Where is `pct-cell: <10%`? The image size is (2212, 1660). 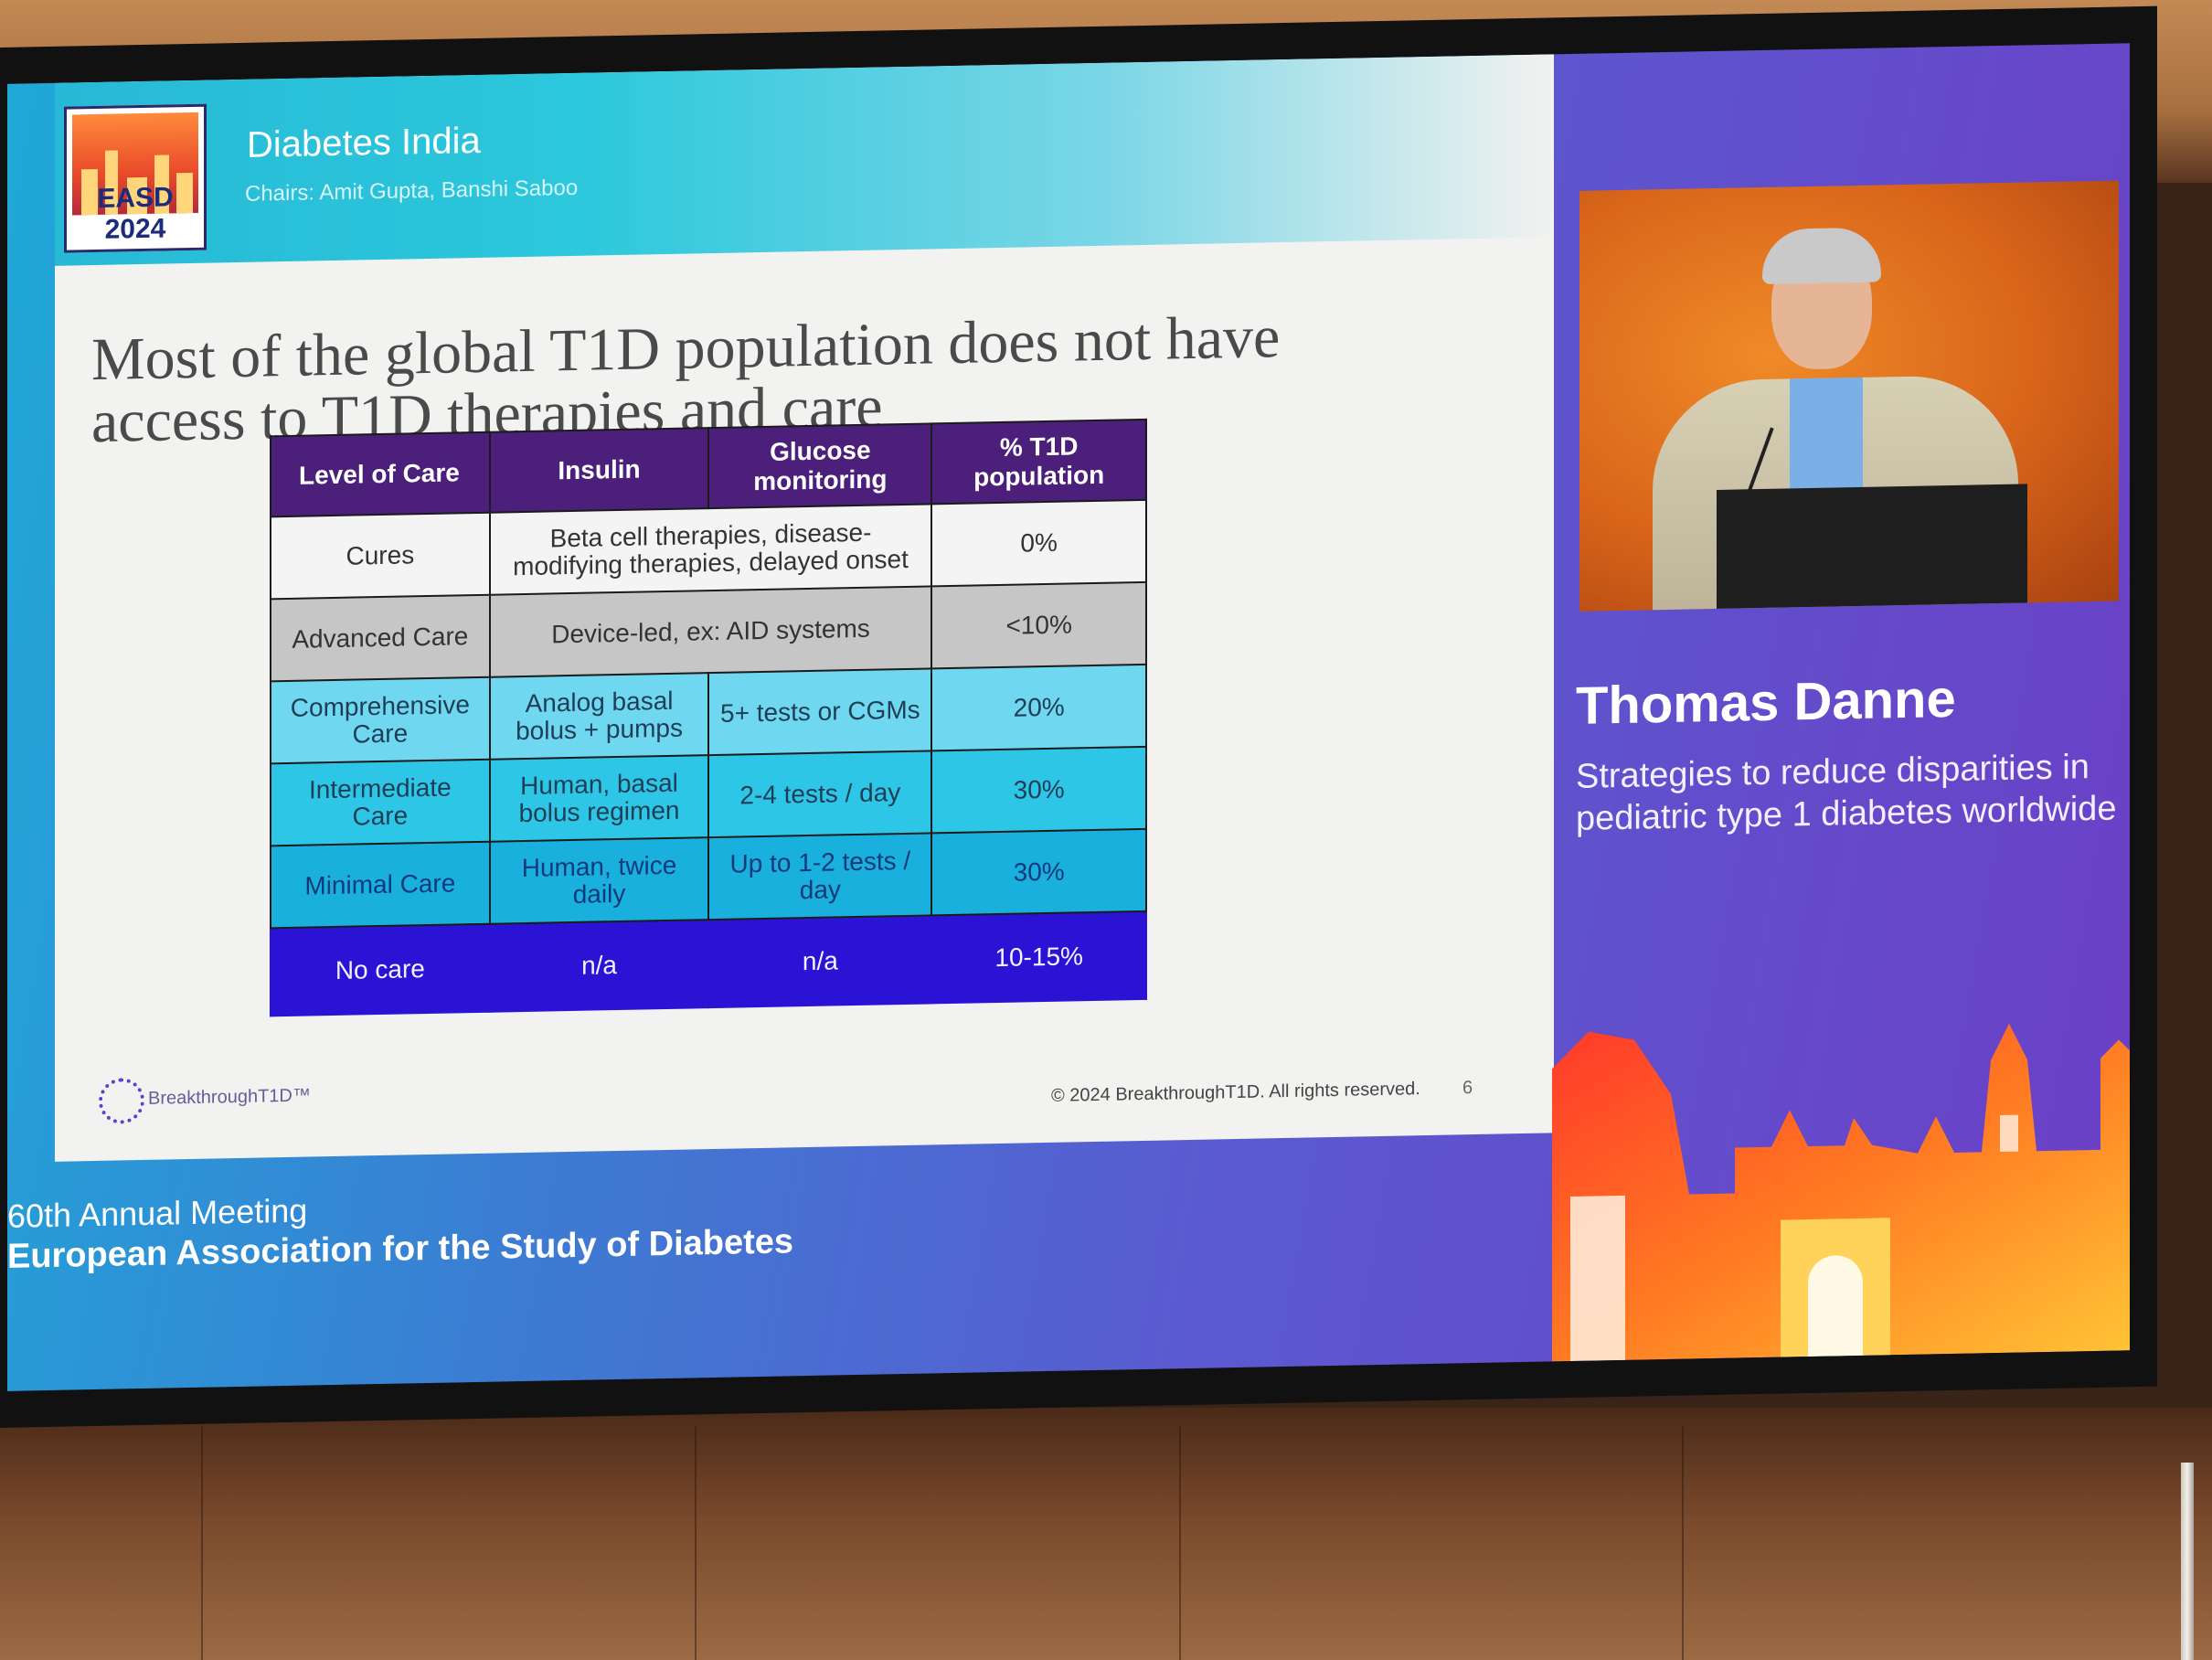 pct-cell: <10% is located at coordinates (1038, 625).